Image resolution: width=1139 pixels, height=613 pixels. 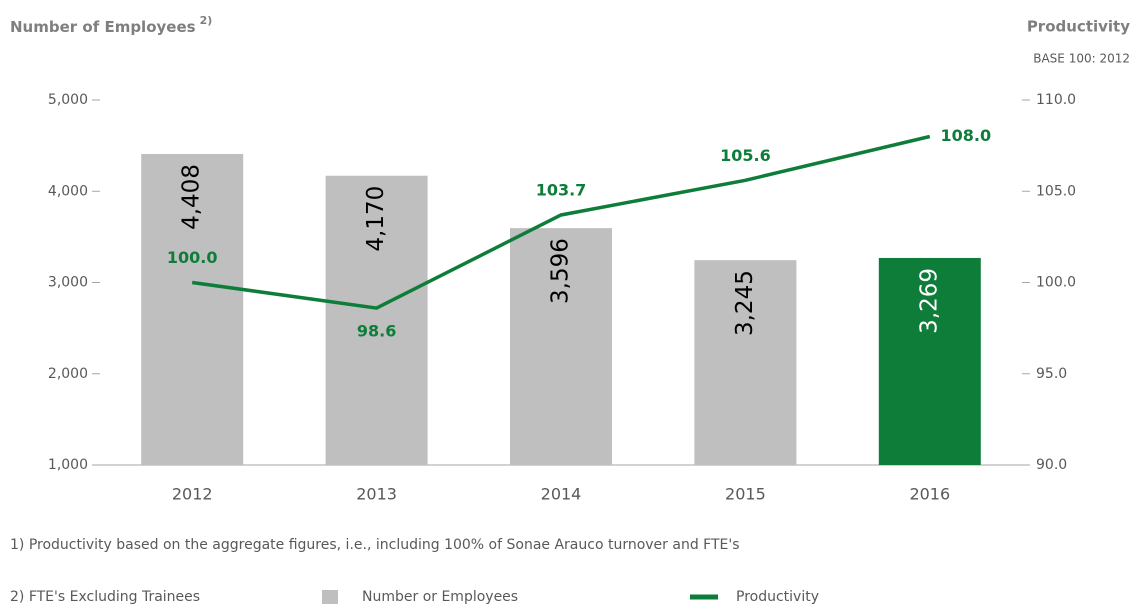 I want to click on bar-value-label: 3,596, so click(x=561, y=271).